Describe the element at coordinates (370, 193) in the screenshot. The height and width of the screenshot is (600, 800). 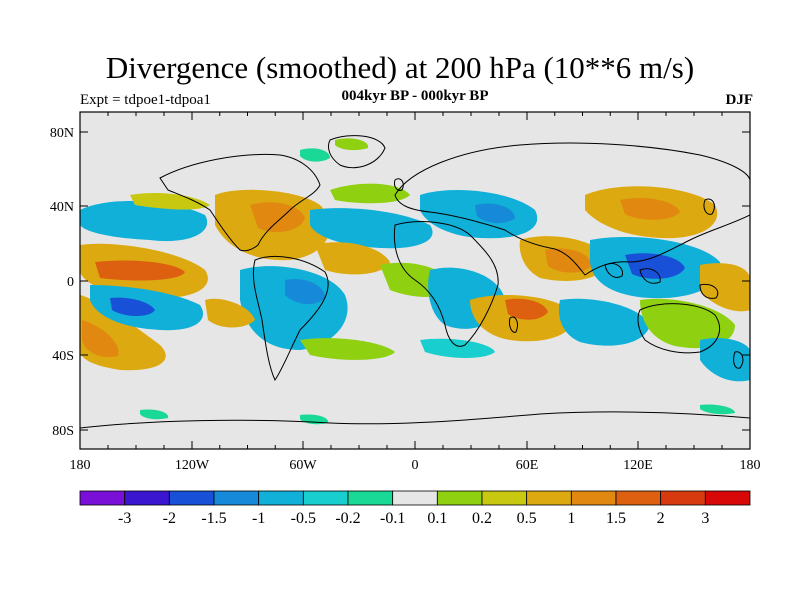
I see `patch-atlantic-north-green` at that location.